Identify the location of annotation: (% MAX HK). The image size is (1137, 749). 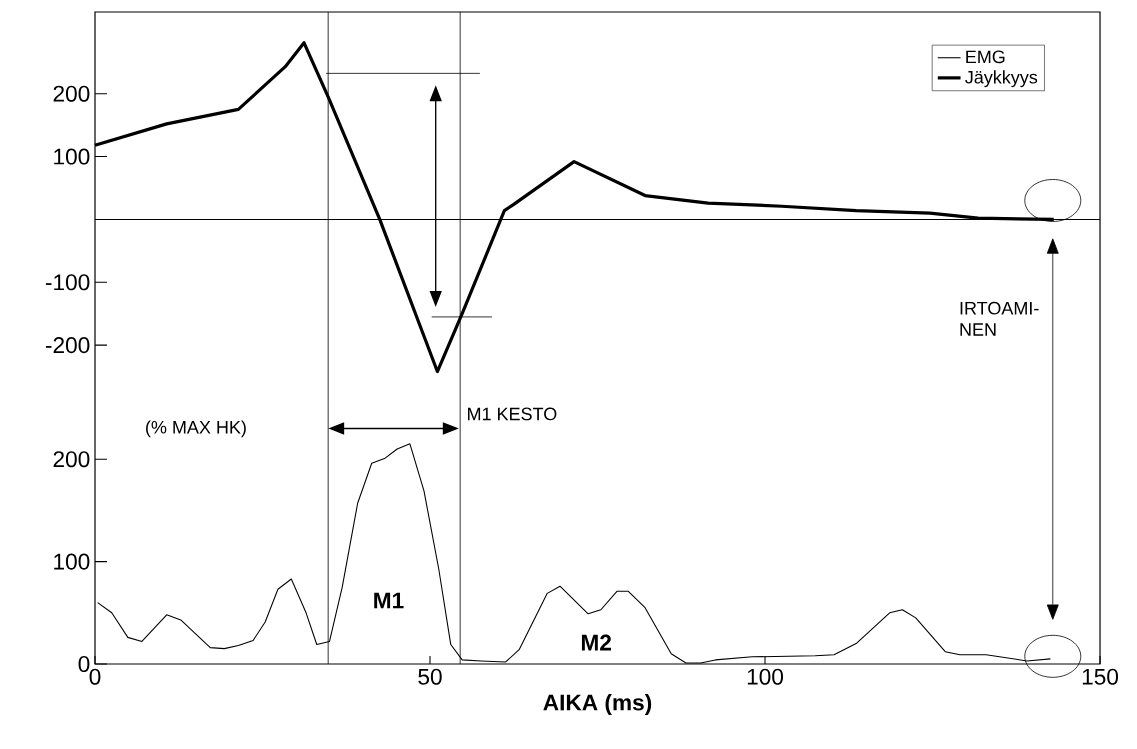
(196, 429).